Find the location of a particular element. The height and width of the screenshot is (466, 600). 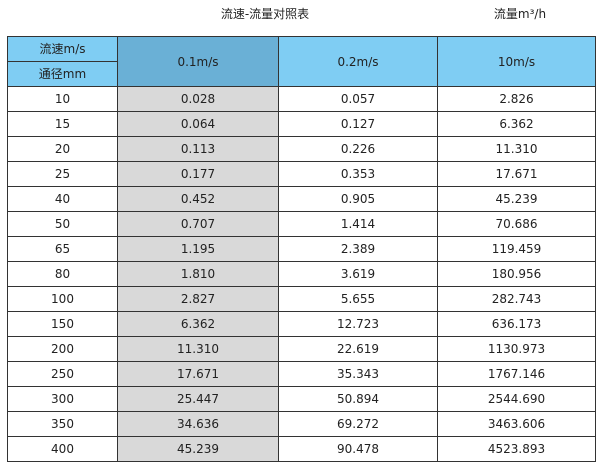

flow-cell: 4523.893 is located at coordinates (516, 449).